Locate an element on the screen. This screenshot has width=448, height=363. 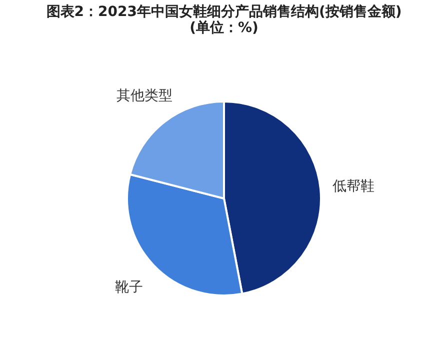
slice-label: 靴子 is located at coordinates (129, 287).